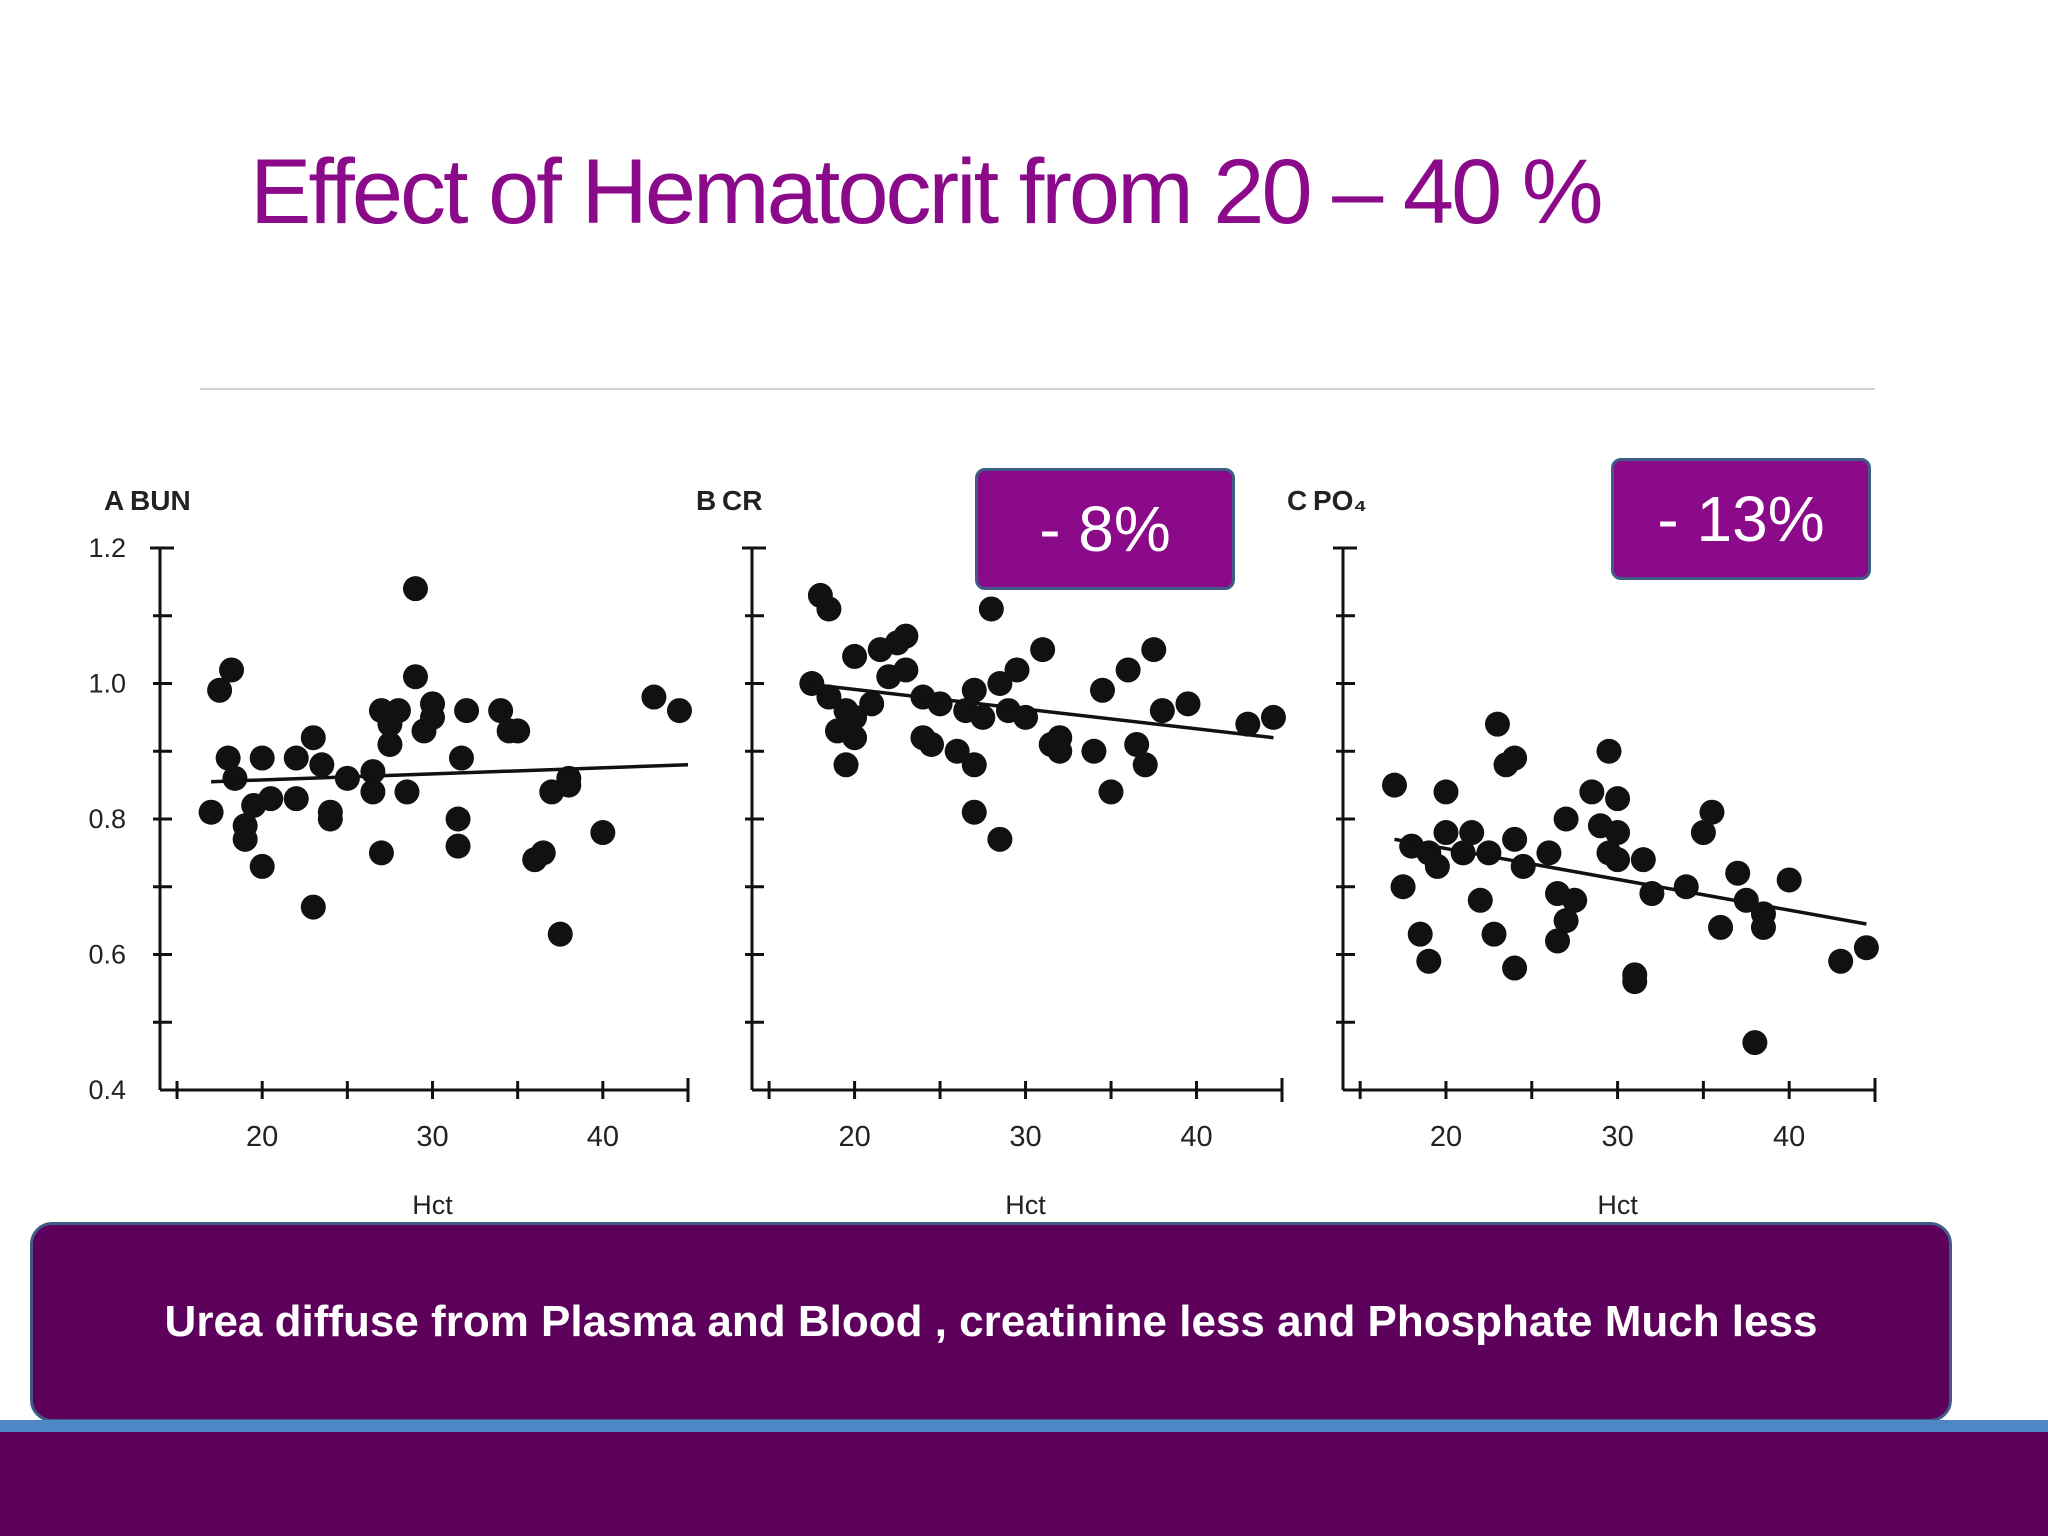 Image resolution: width=2048 pixels, height=1536 pixels. What do you see at coordinates (1025, 1205) in the screenshot?
I see `chart-b-x-label: Hct` at bounding box center [1025, 1205].